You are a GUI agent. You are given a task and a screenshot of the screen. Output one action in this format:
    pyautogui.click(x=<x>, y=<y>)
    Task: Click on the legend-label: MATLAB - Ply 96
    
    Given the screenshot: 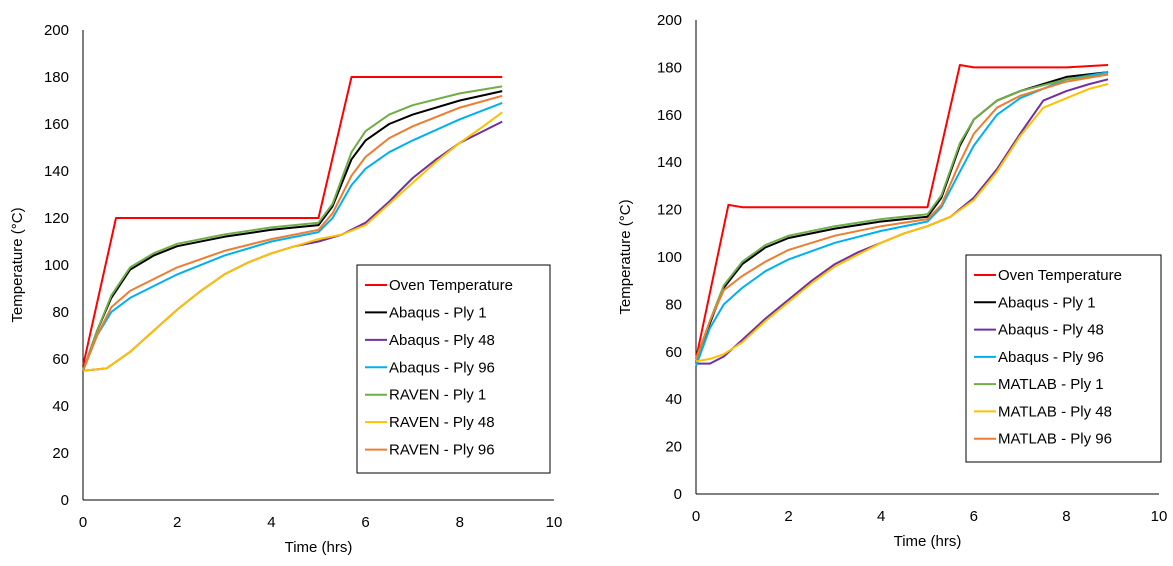 What is the action you would take?
    pyautogui.click(x=1055, y=439)
    